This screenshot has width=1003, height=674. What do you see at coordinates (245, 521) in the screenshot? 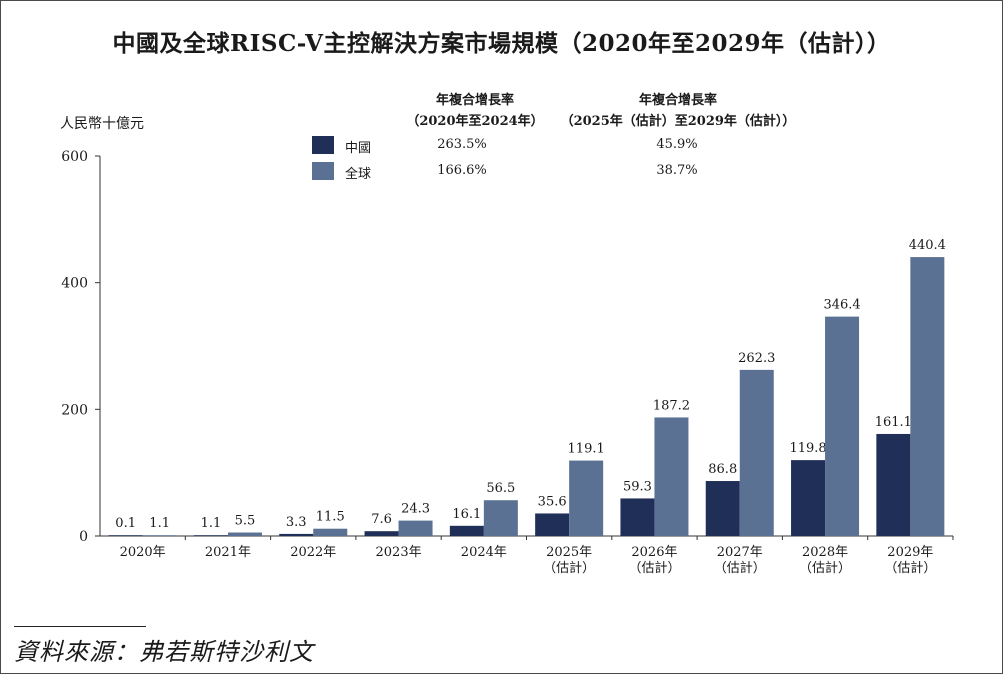
I see `data-label-global: 5.5` at bounding box center [245, 521].